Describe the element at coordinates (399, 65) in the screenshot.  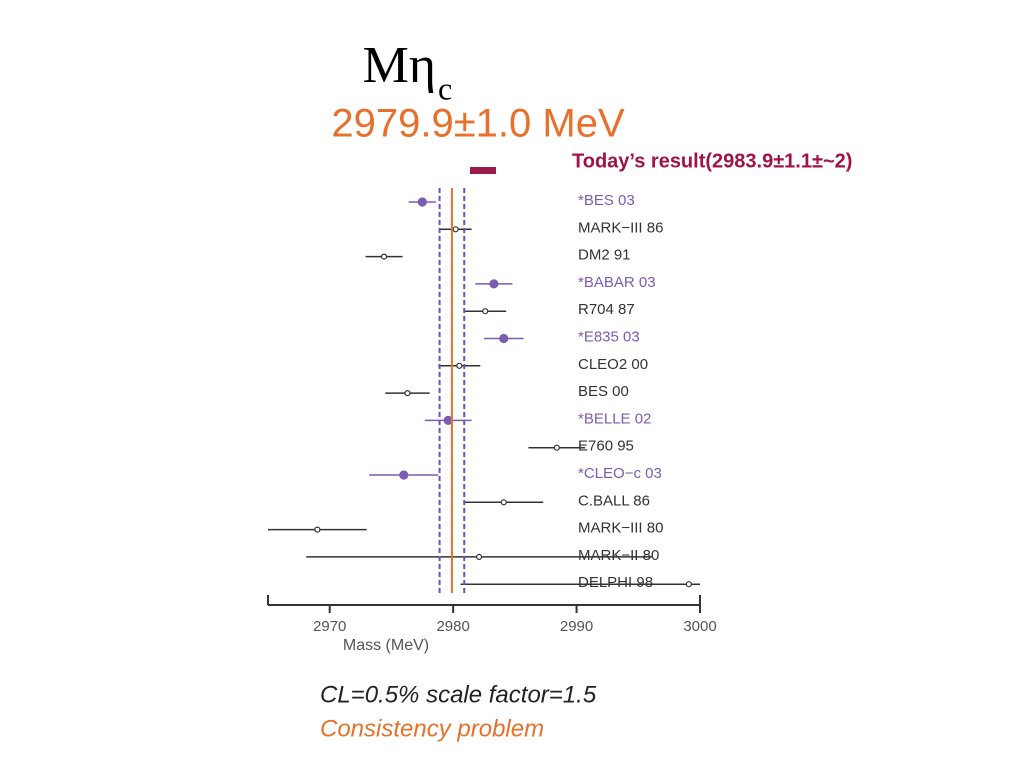
I see `chart-title: Mη` at that location.